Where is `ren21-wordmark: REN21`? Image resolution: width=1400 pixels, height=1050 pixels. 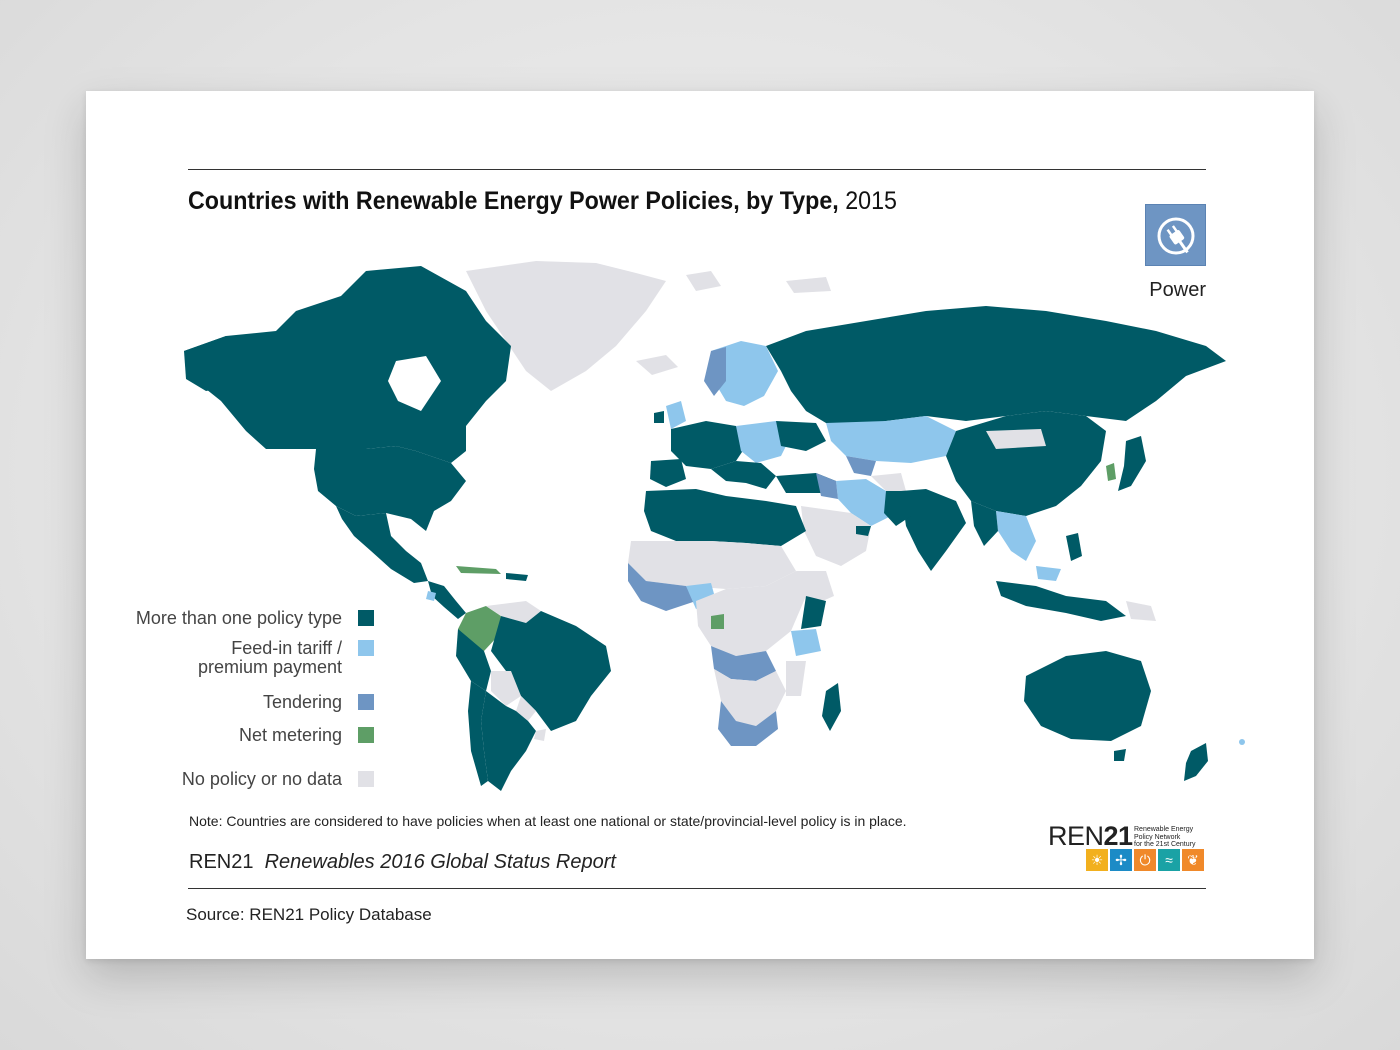
ren21-wordmark: REN21 is located at coordinates (1090, 836).